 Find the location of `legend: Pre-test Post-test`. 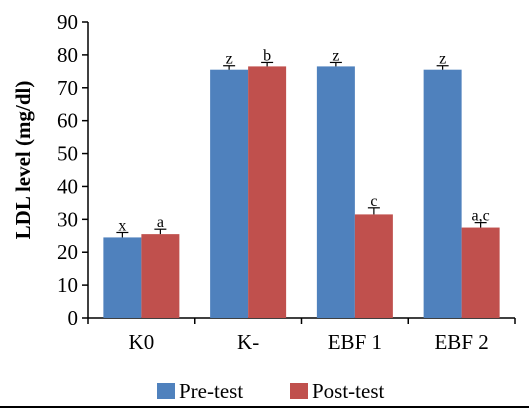

legend: Pre-test Post-test is located at coordinates (271, 391).